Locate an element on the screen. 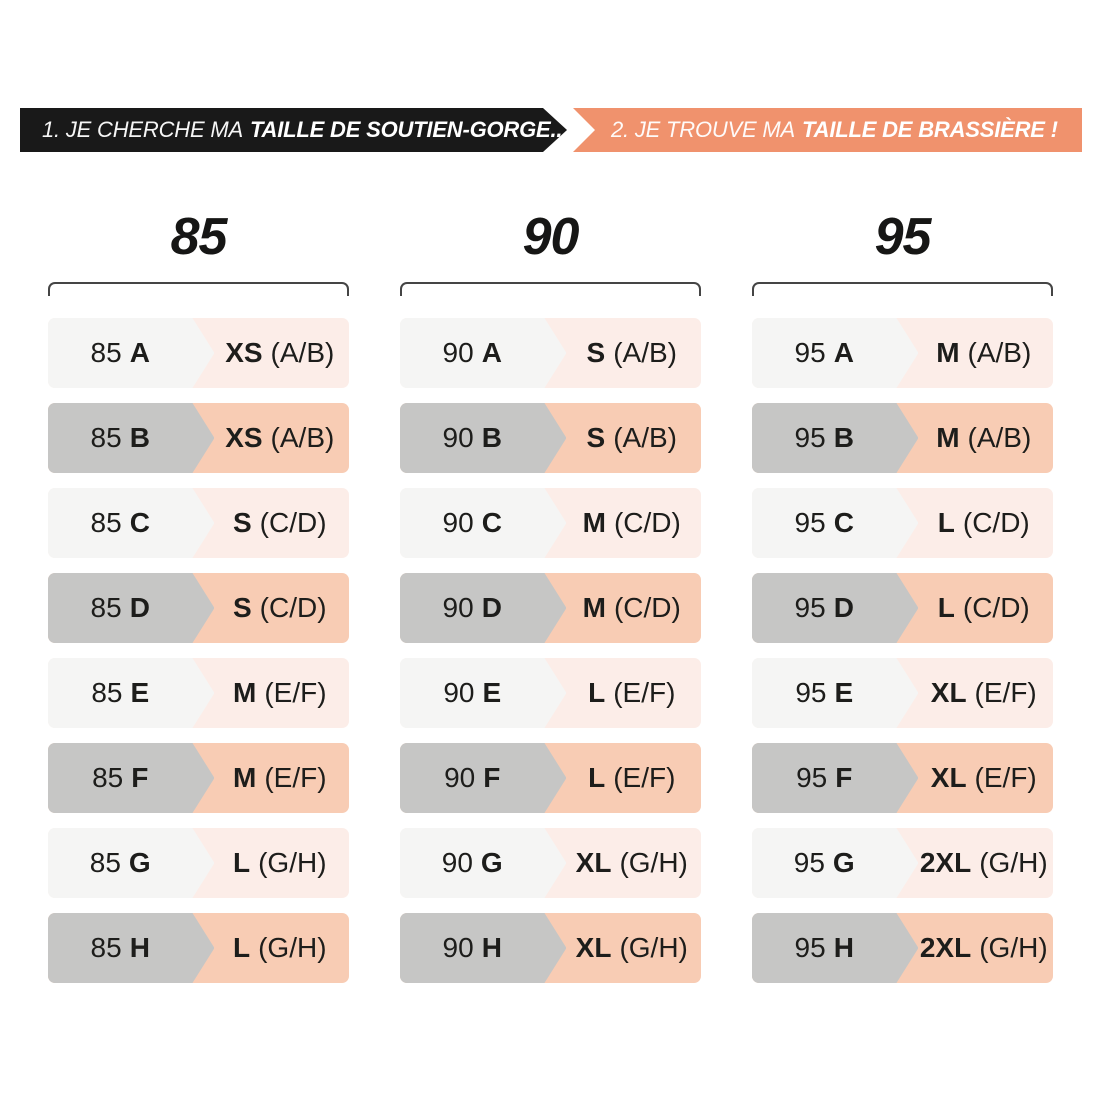 This screenshot has height=1100, width=1100. bra-size-cell: 95 F is located at coordinates (824, 777).